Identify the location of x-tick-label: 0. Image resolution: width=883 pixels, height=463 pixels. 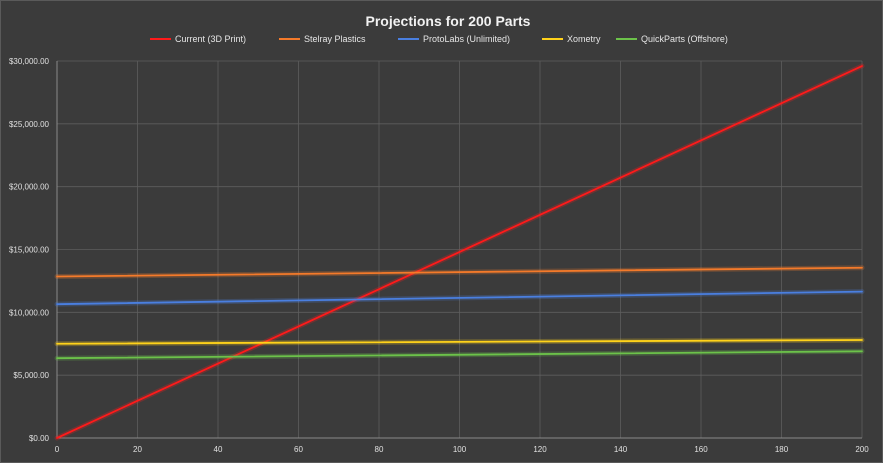
(57, 449).